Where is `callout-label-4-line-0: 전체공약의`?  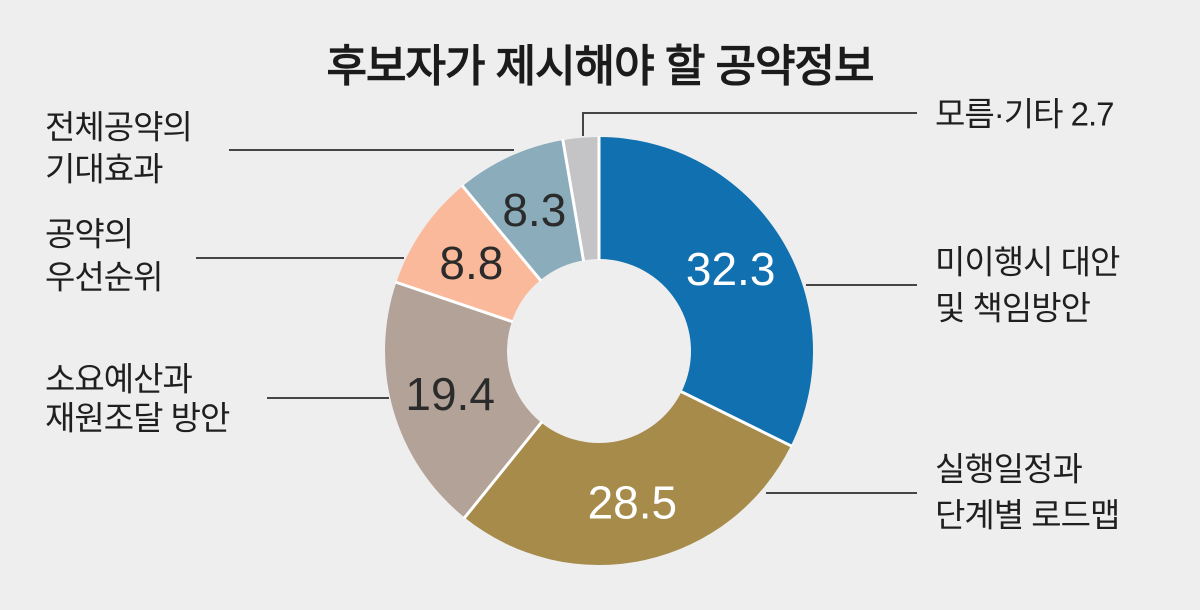 callout-label-4-line-0: 전체공약의 is located at coordinates (118, 127).